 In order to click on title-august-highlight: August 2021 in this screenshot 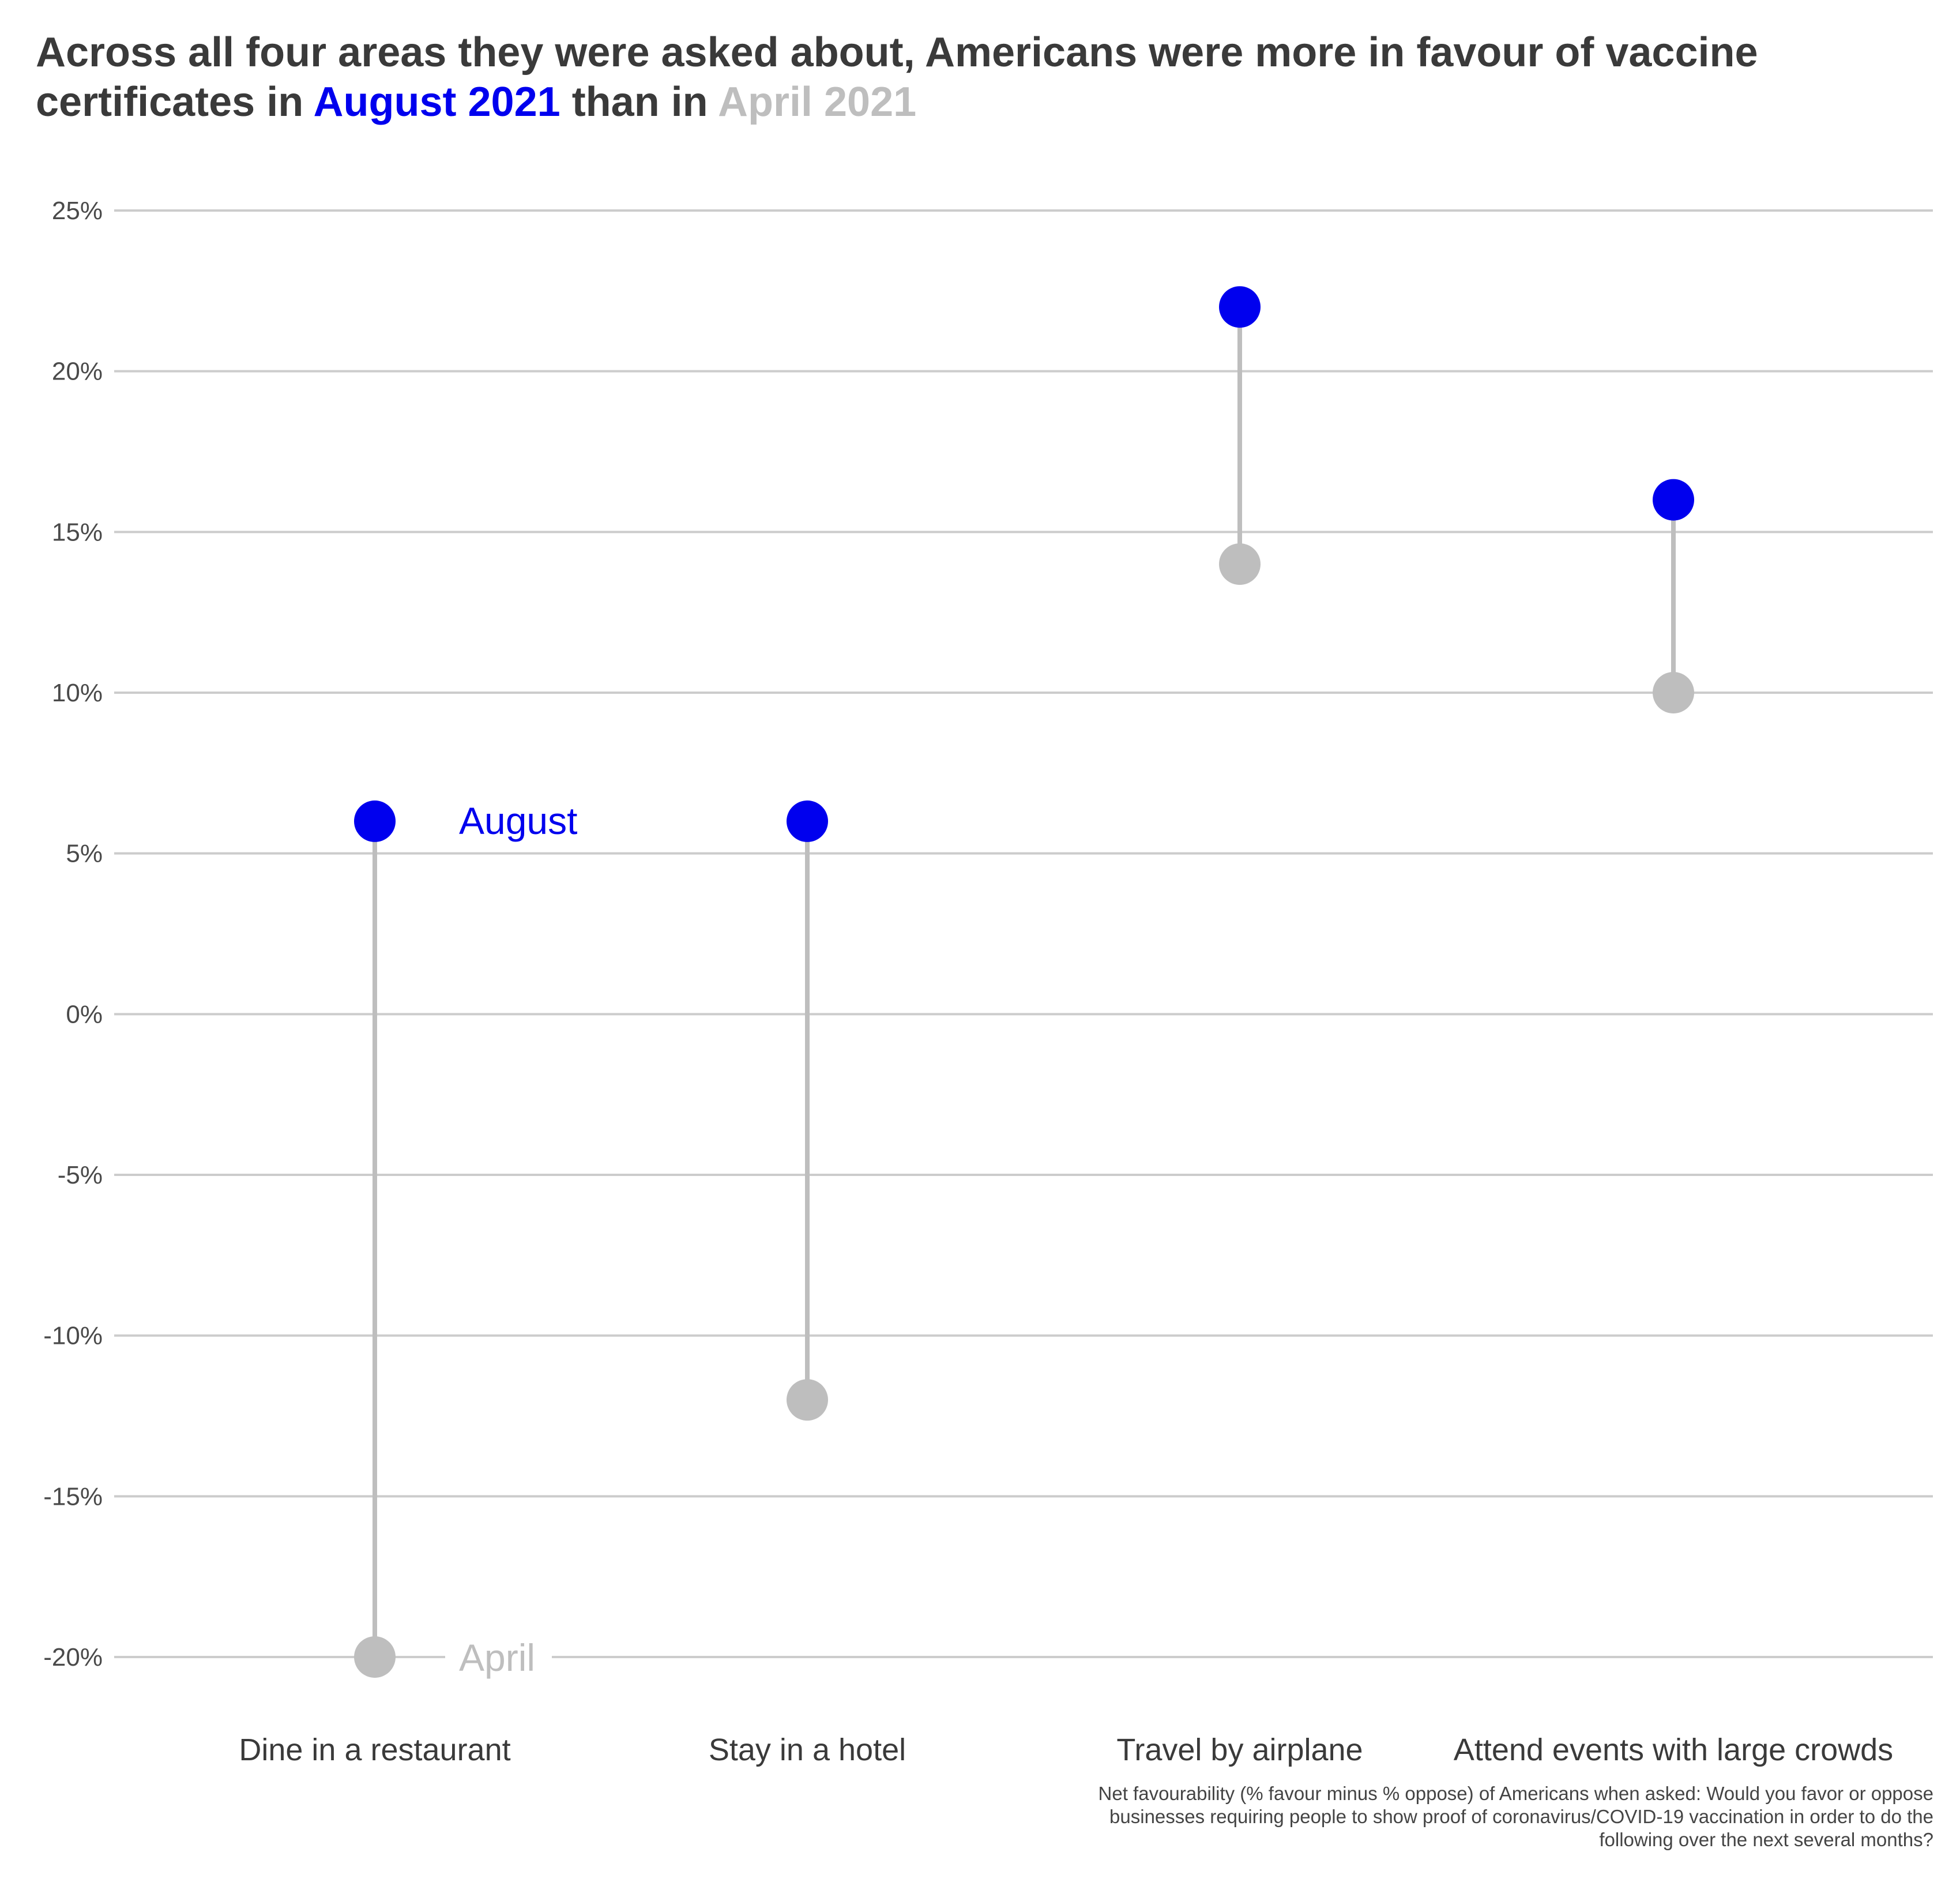, I will do `click(437, 102)`.